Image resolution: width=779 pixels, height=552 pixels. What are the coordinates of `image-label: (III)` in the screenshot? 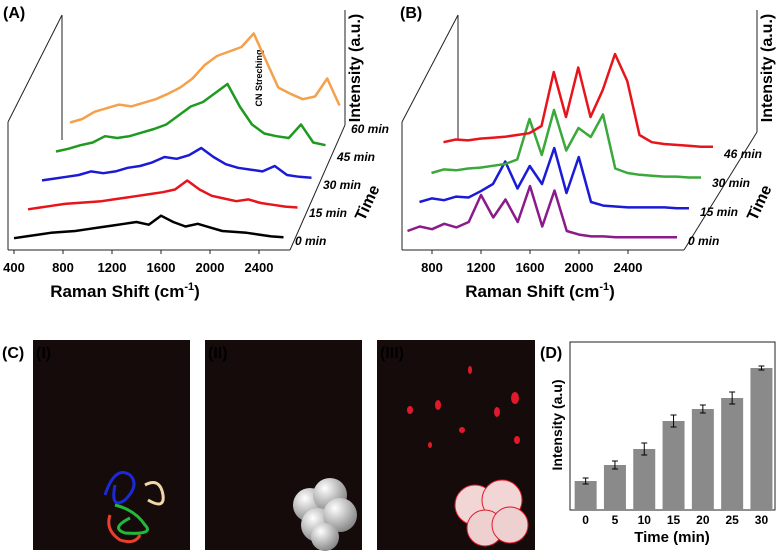 It's located at (392, 353).